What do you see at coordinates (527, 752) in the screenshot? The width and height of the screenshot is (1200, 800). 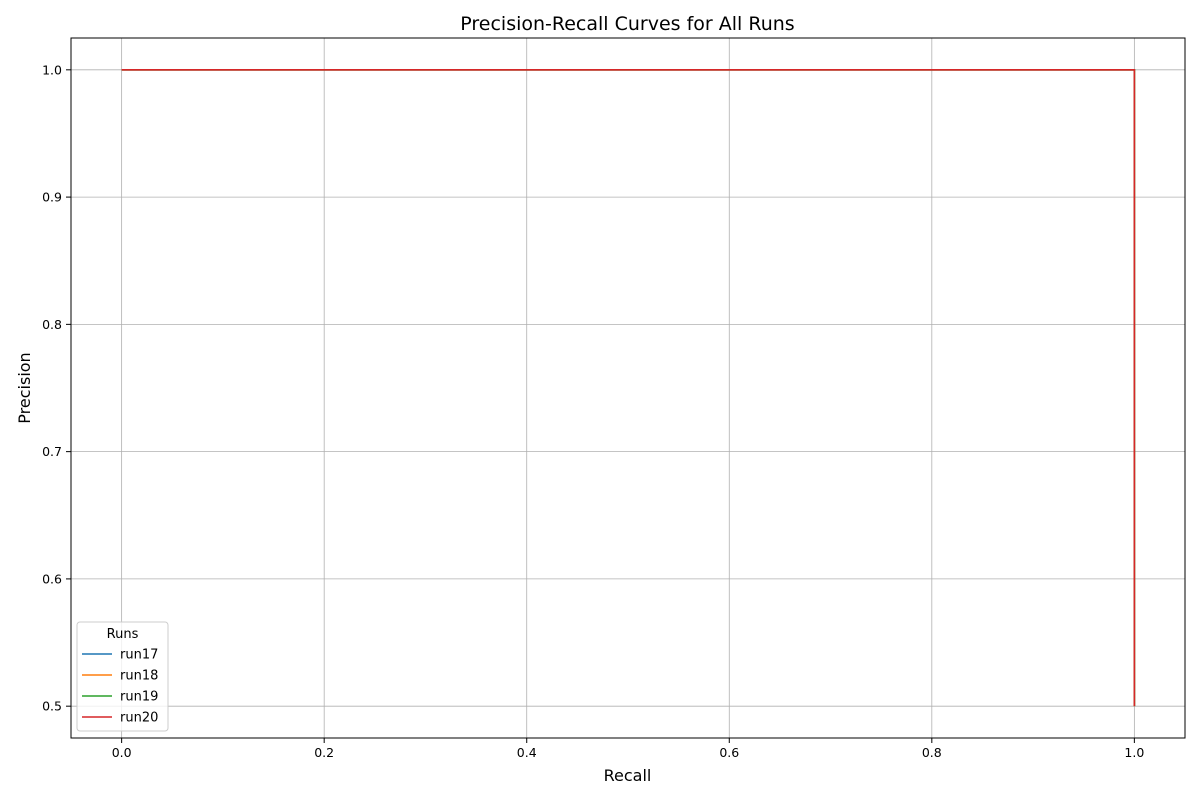 I see `x-tick-label: 0.4` at bounding box center [527, 752].